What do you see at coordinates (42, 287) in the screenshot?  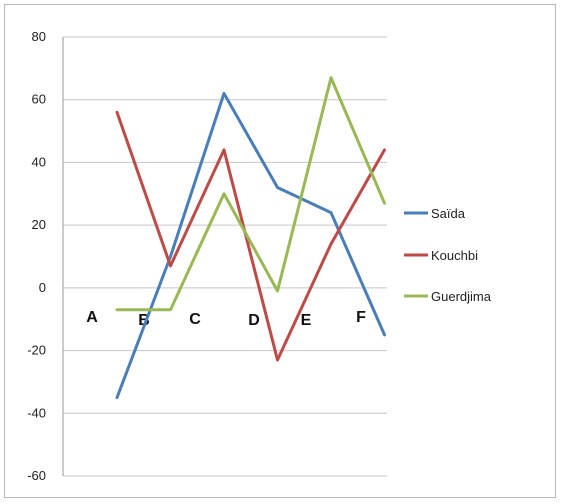 I see `y-tick-label: 0` at bounding box center [42, 287].